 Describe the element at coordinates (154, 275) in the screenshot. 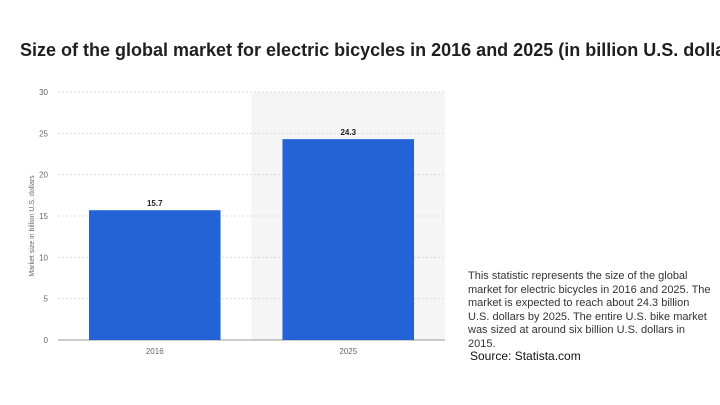

I see `bar-2016` at that location.